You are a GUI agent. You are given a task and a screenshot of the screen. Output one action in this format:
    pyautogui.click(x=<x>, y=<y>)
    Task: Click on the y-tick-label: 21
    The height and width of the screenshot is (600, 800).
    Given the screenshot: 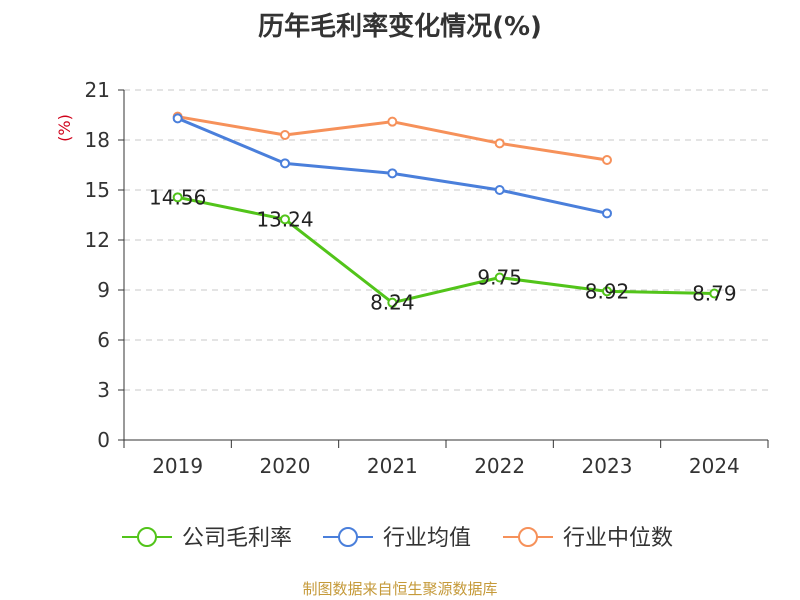 What is the action you would take?
    pyautogui.click(x=97, y=90)
    